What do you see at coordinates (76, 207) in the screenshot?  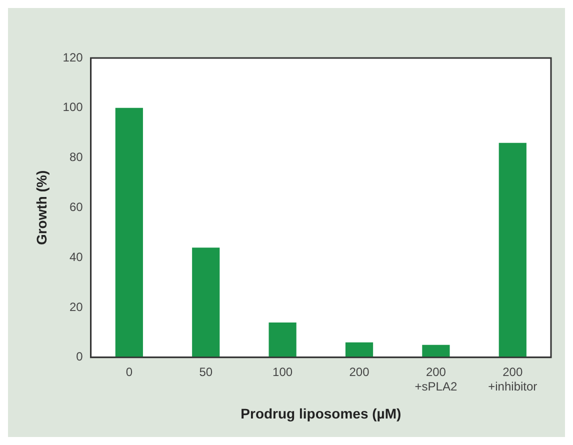 I see `y-tick-label: 60` at bounding box center [76, 207].